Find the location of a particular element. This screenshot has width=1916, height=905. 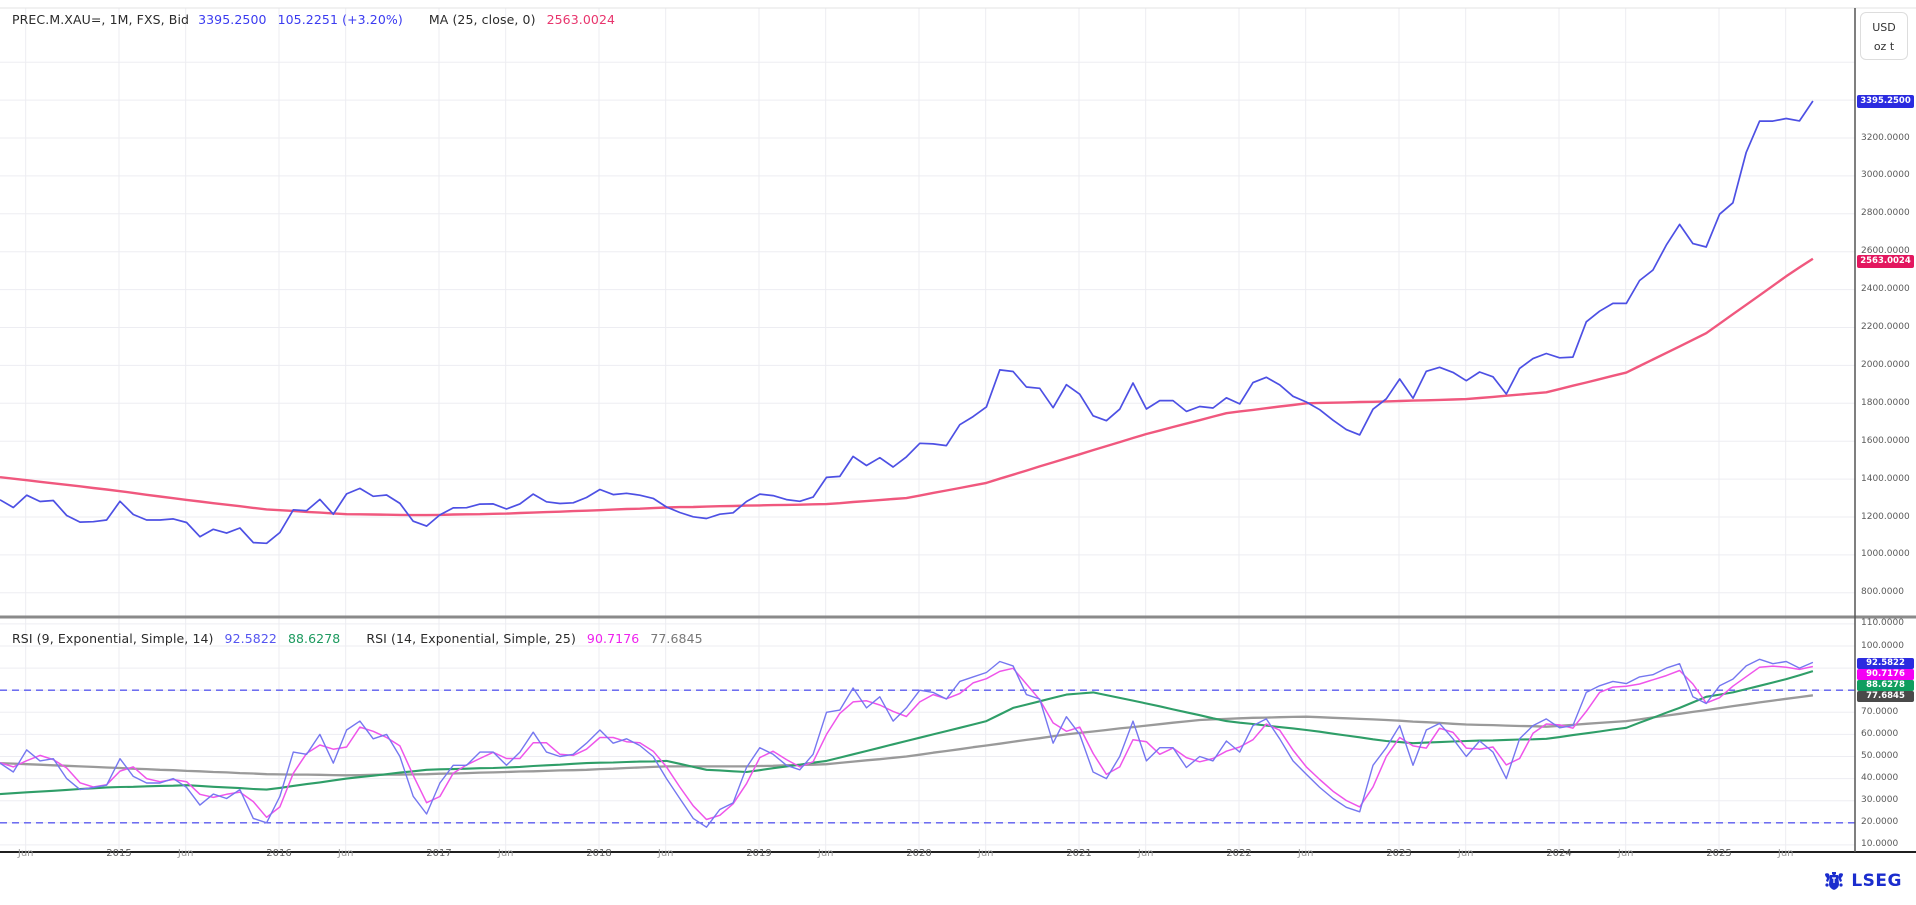

ma-label: MA (25, close, 0) is located at coordinates (482, 19).